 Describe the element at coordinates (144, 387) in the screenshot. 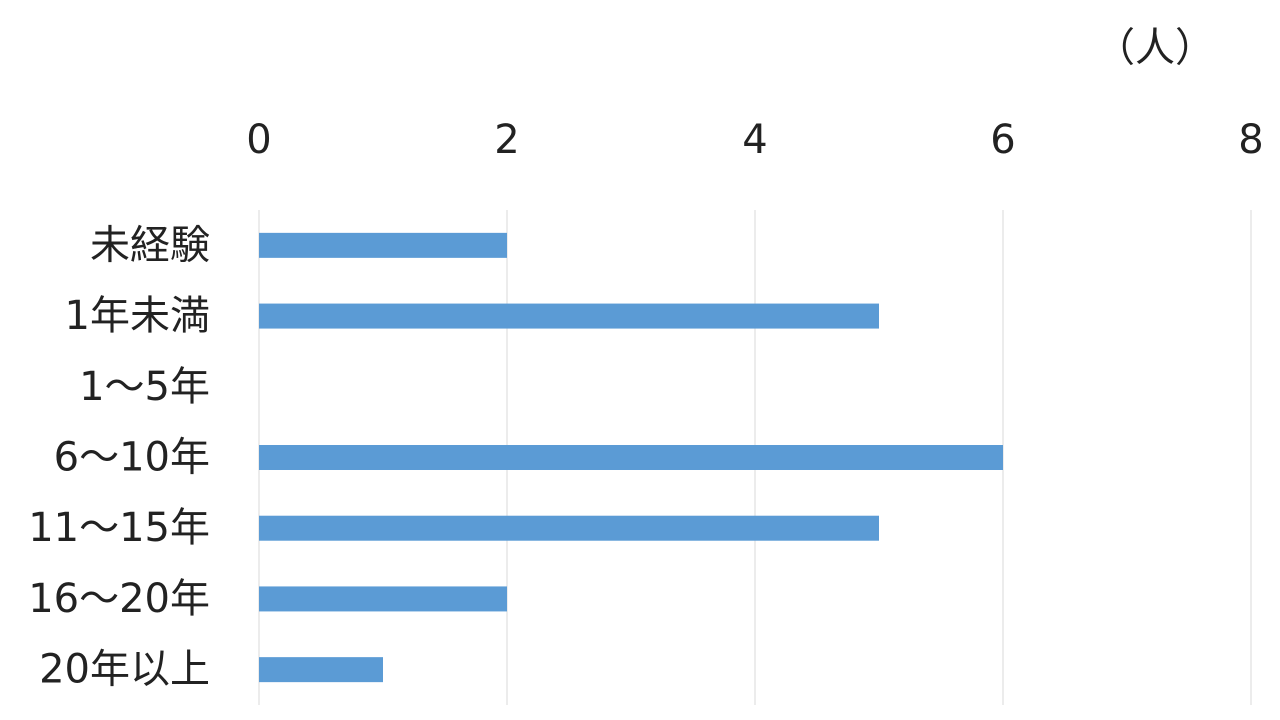

I see `y-tick-label: 1～5年` at that location.